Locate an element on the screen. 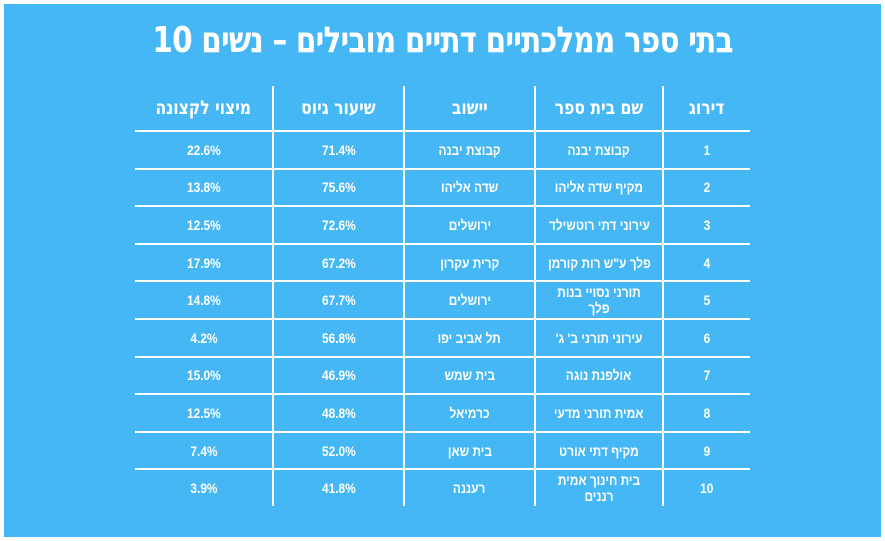 This screenshot has width=885, height=541. cell-officer-rate: 4.2% is located at coordinates (204, 337).